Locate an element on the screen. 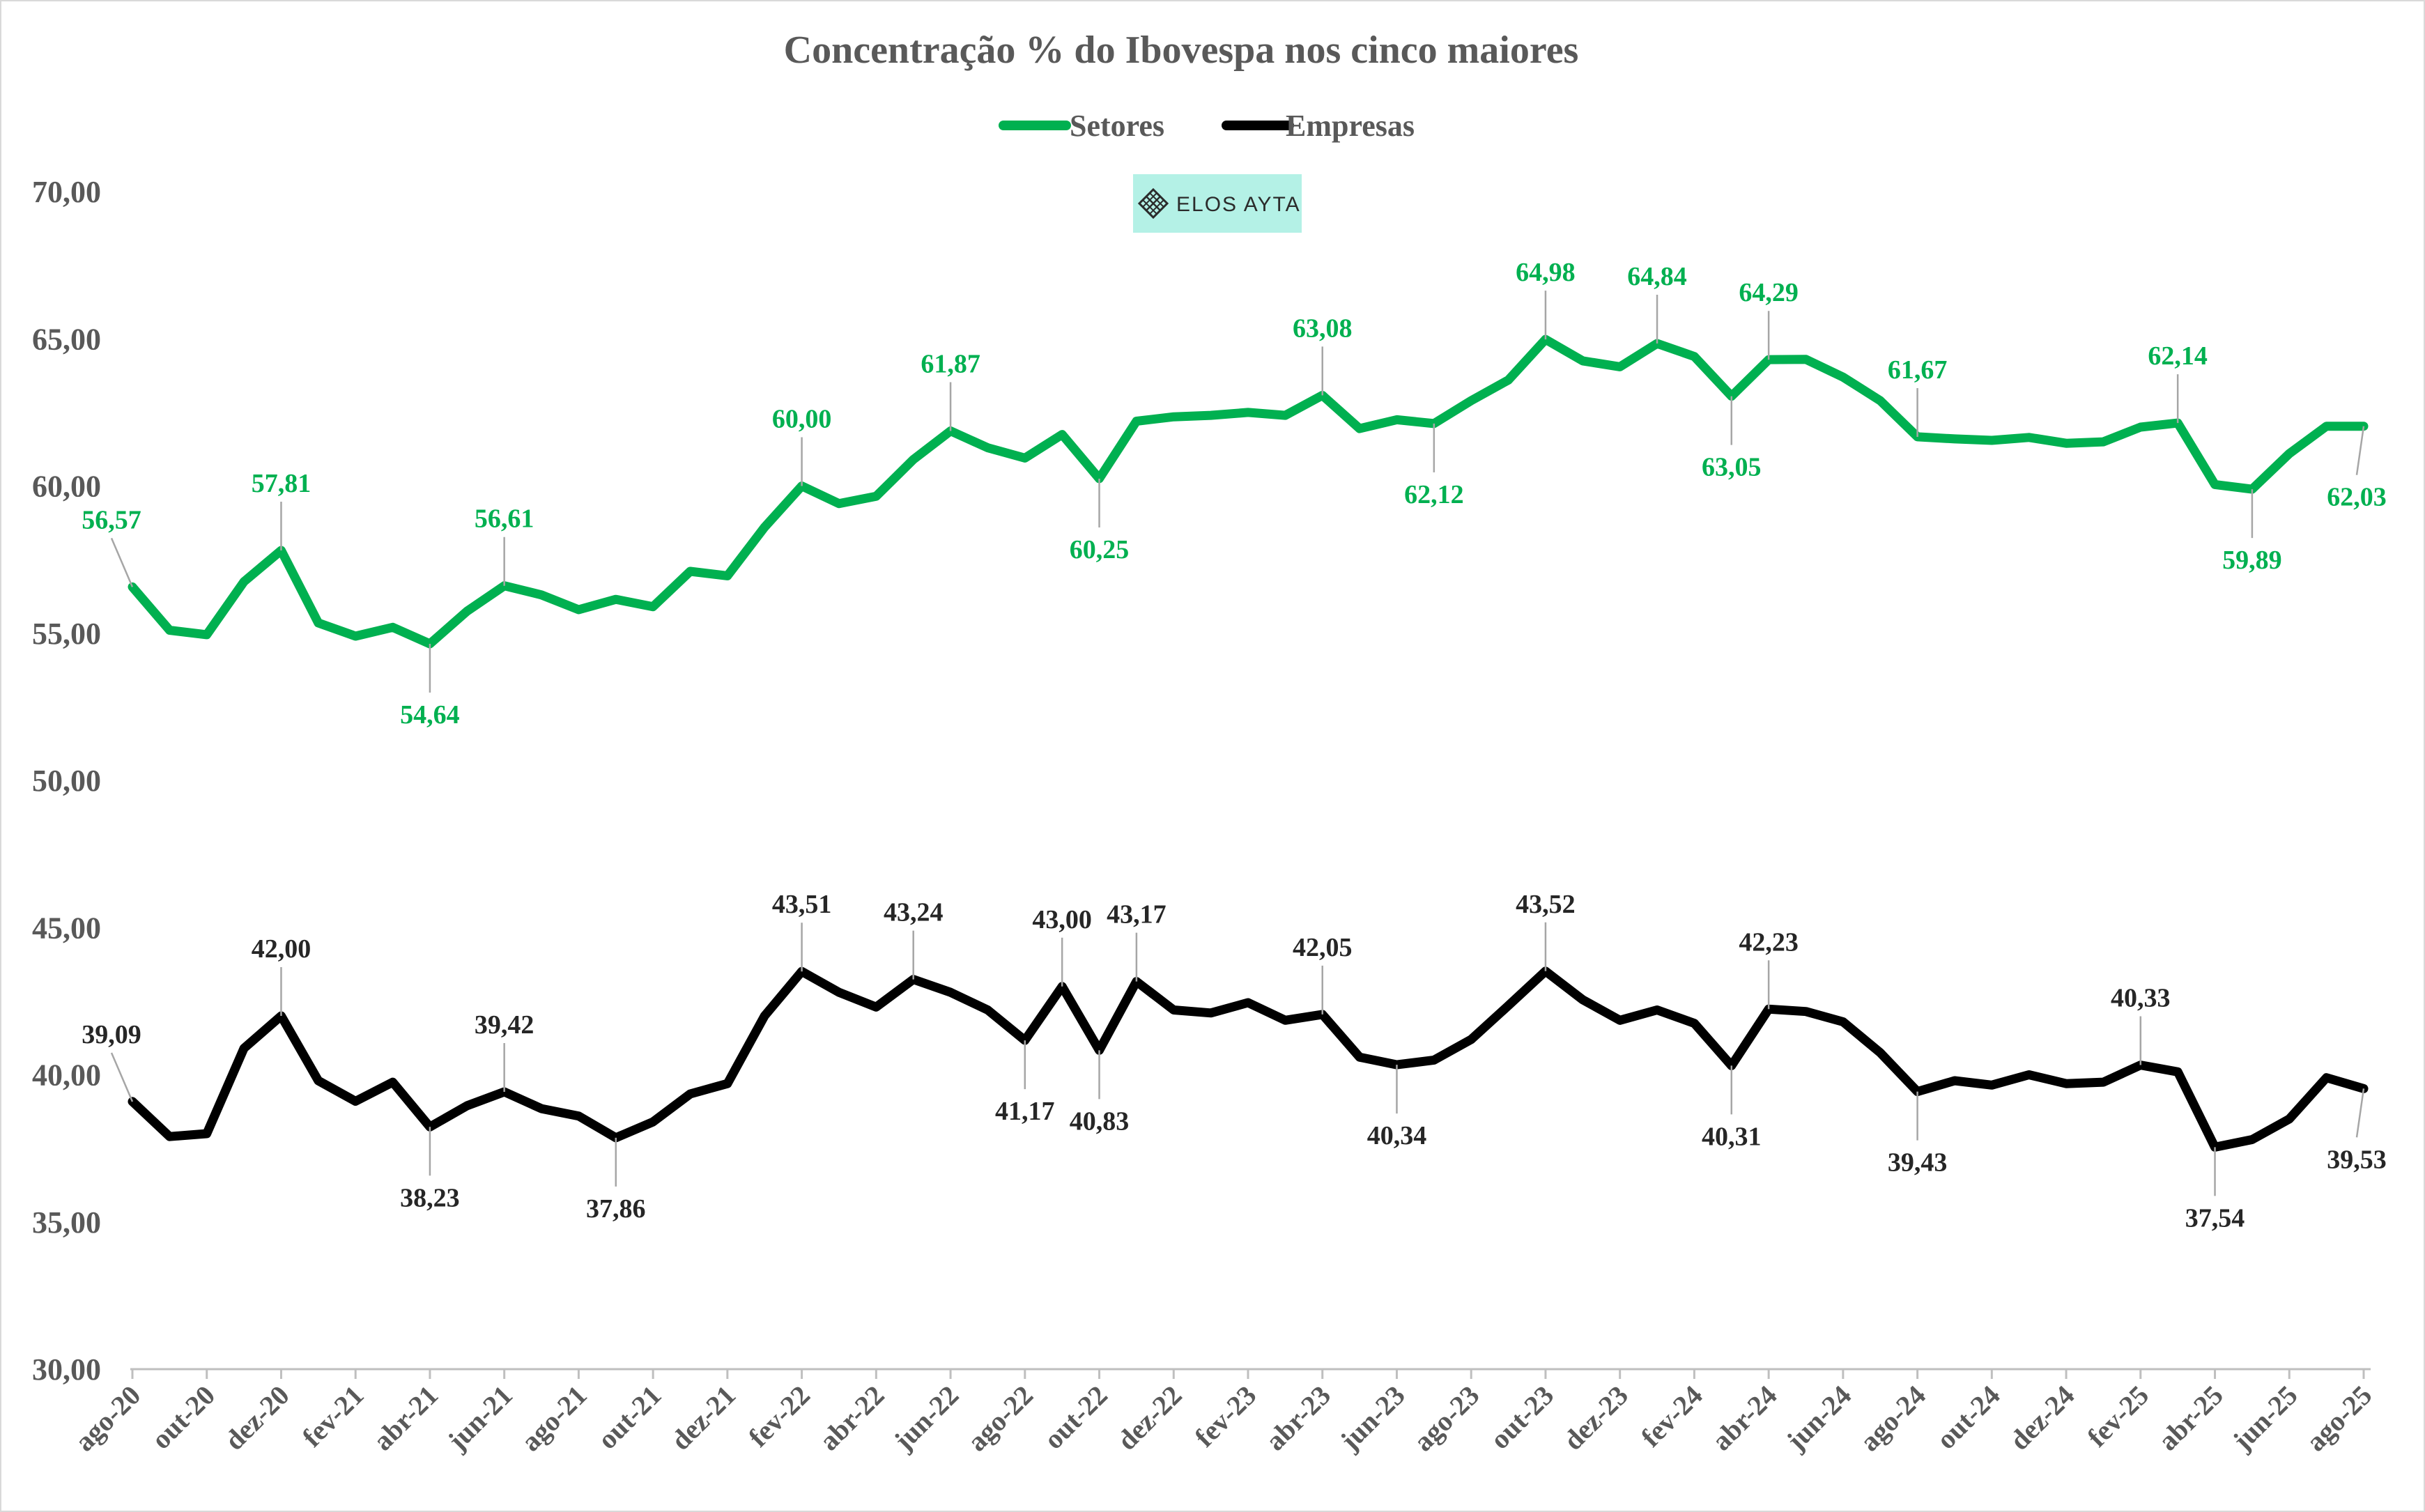 The width and height of the screenshot is (2425, 1512). data-label: 56,57 is located at coordinates (112, 519).